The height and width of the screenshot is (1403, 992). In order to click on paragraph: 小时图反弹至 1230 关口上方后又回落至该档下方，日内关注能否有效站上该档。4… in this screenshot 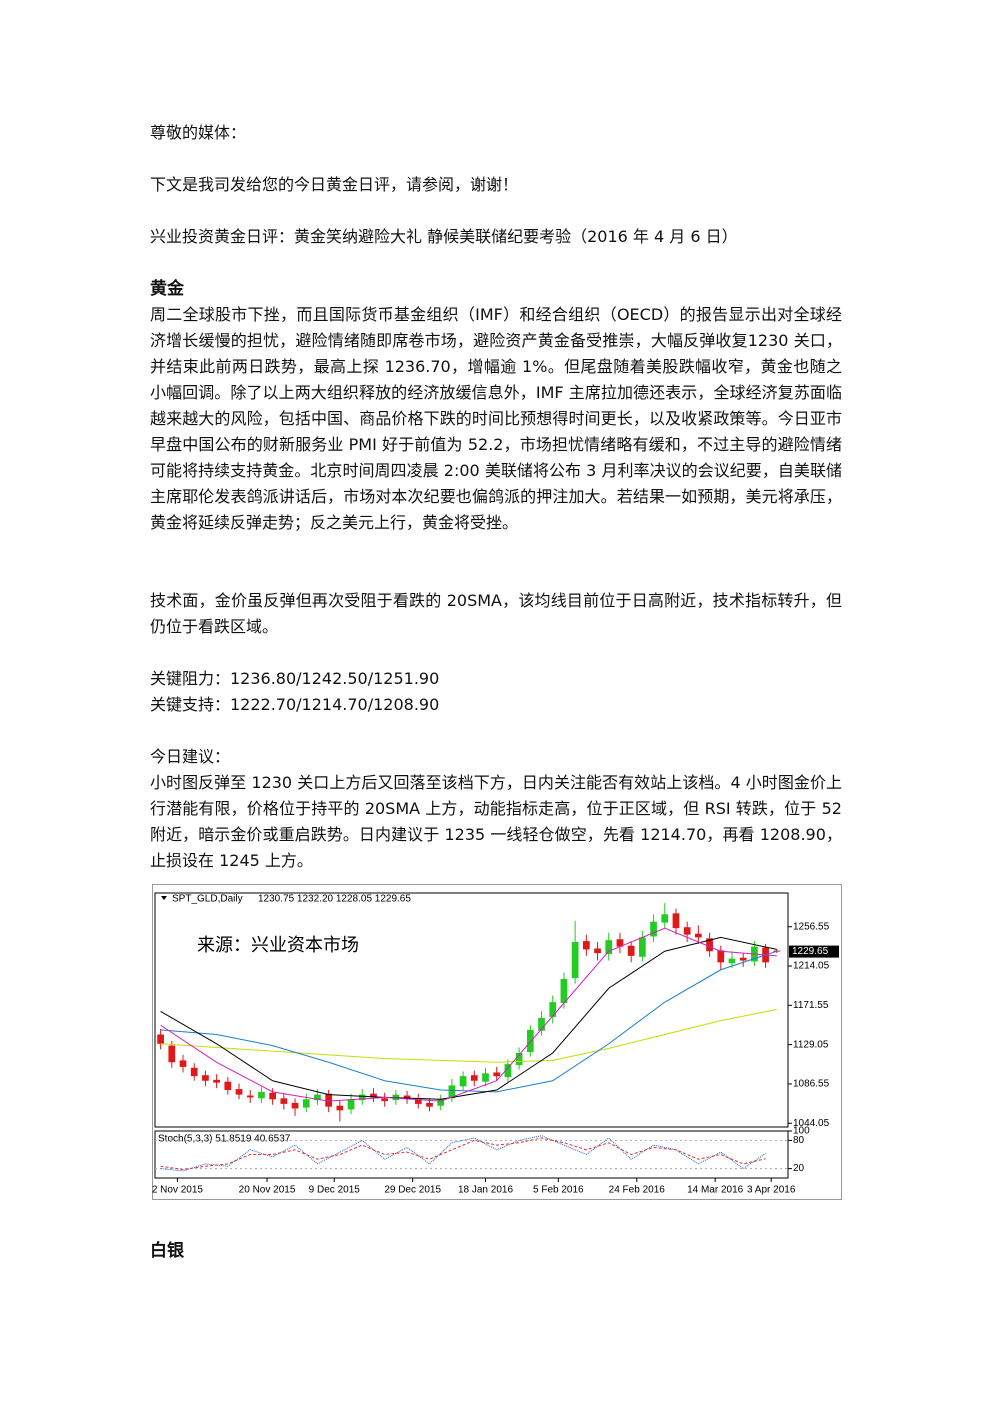, I will do `click(496, 821)`.